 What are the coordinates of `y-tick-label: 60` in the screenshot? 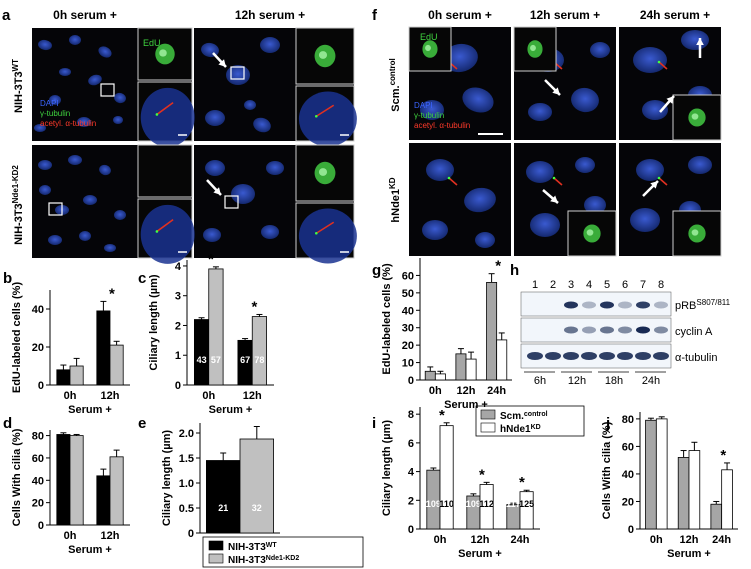 It's located at (628, 447).